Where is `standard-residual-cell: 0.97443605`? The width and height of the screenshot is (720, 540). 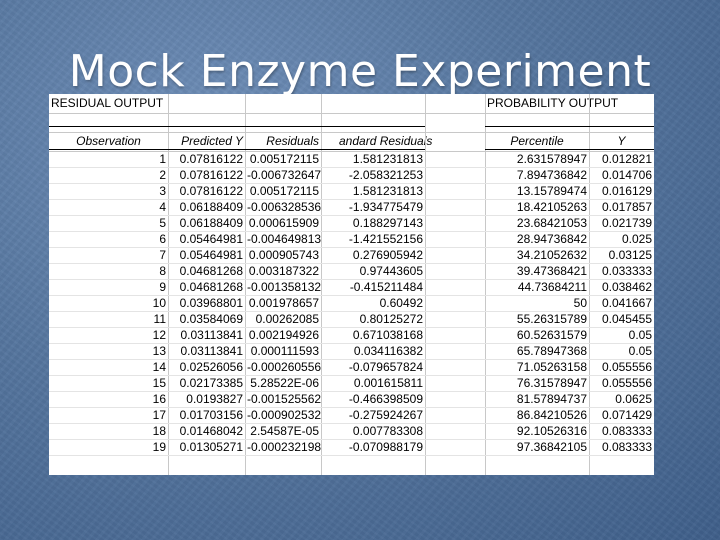
standard-residual-cell: 0.97443605 is located at coordinates (391, 271).